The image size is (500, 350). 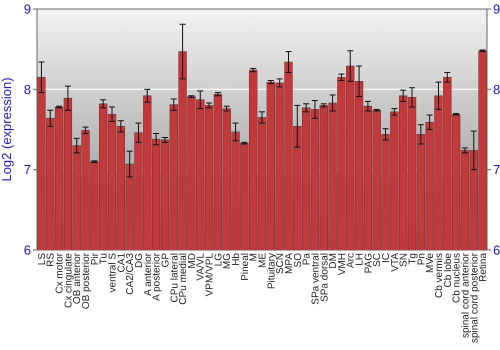 I want to click on y2-tick-label: 9, so click(x=496, y=9).